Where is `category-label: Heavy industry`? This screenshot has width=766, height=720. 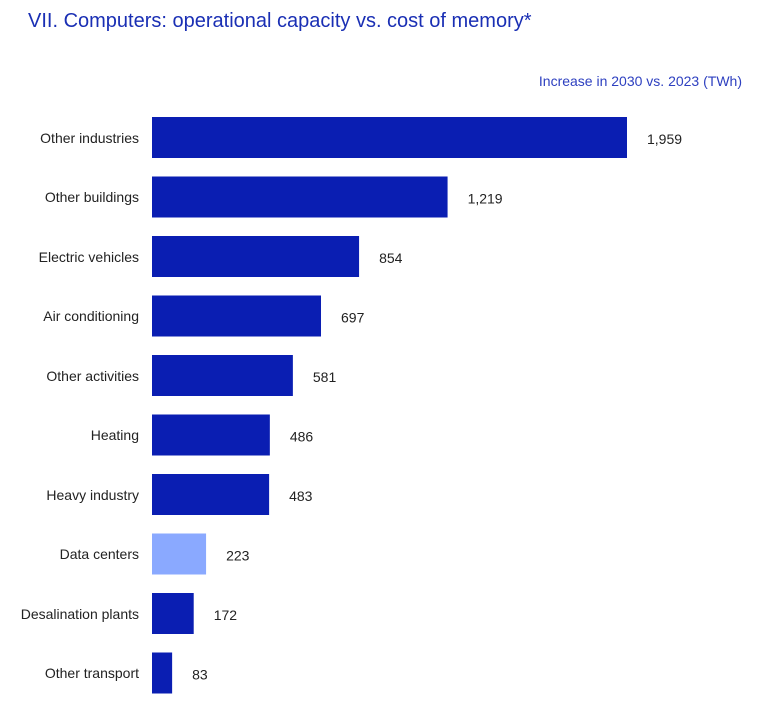 category-label: Heavy industry is located at coordinates (92, 494).